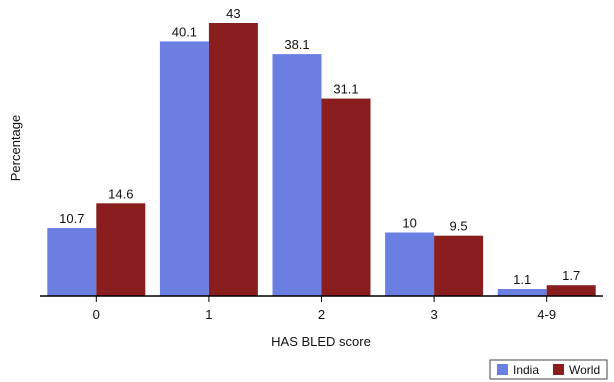 This screenshot has width=614, height=382. What do you see at coordinates (321, 341) in the screenshot?
I see `x-axis-title: HAS BLED score` at bounding box center [321, 341].